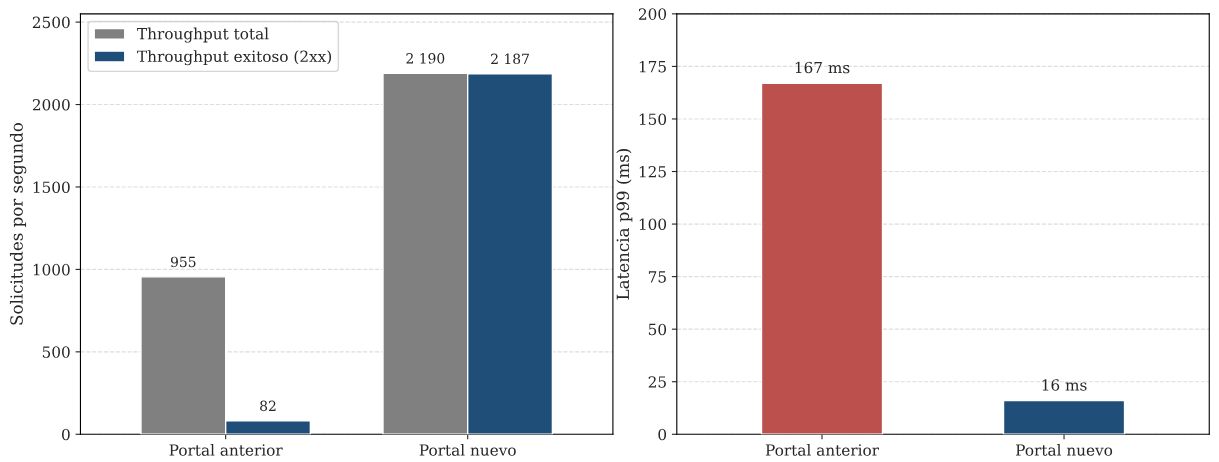  Describe the element at coordinates (652, 66) in the screenshot. I see `y-tick-label: 175` at that location.